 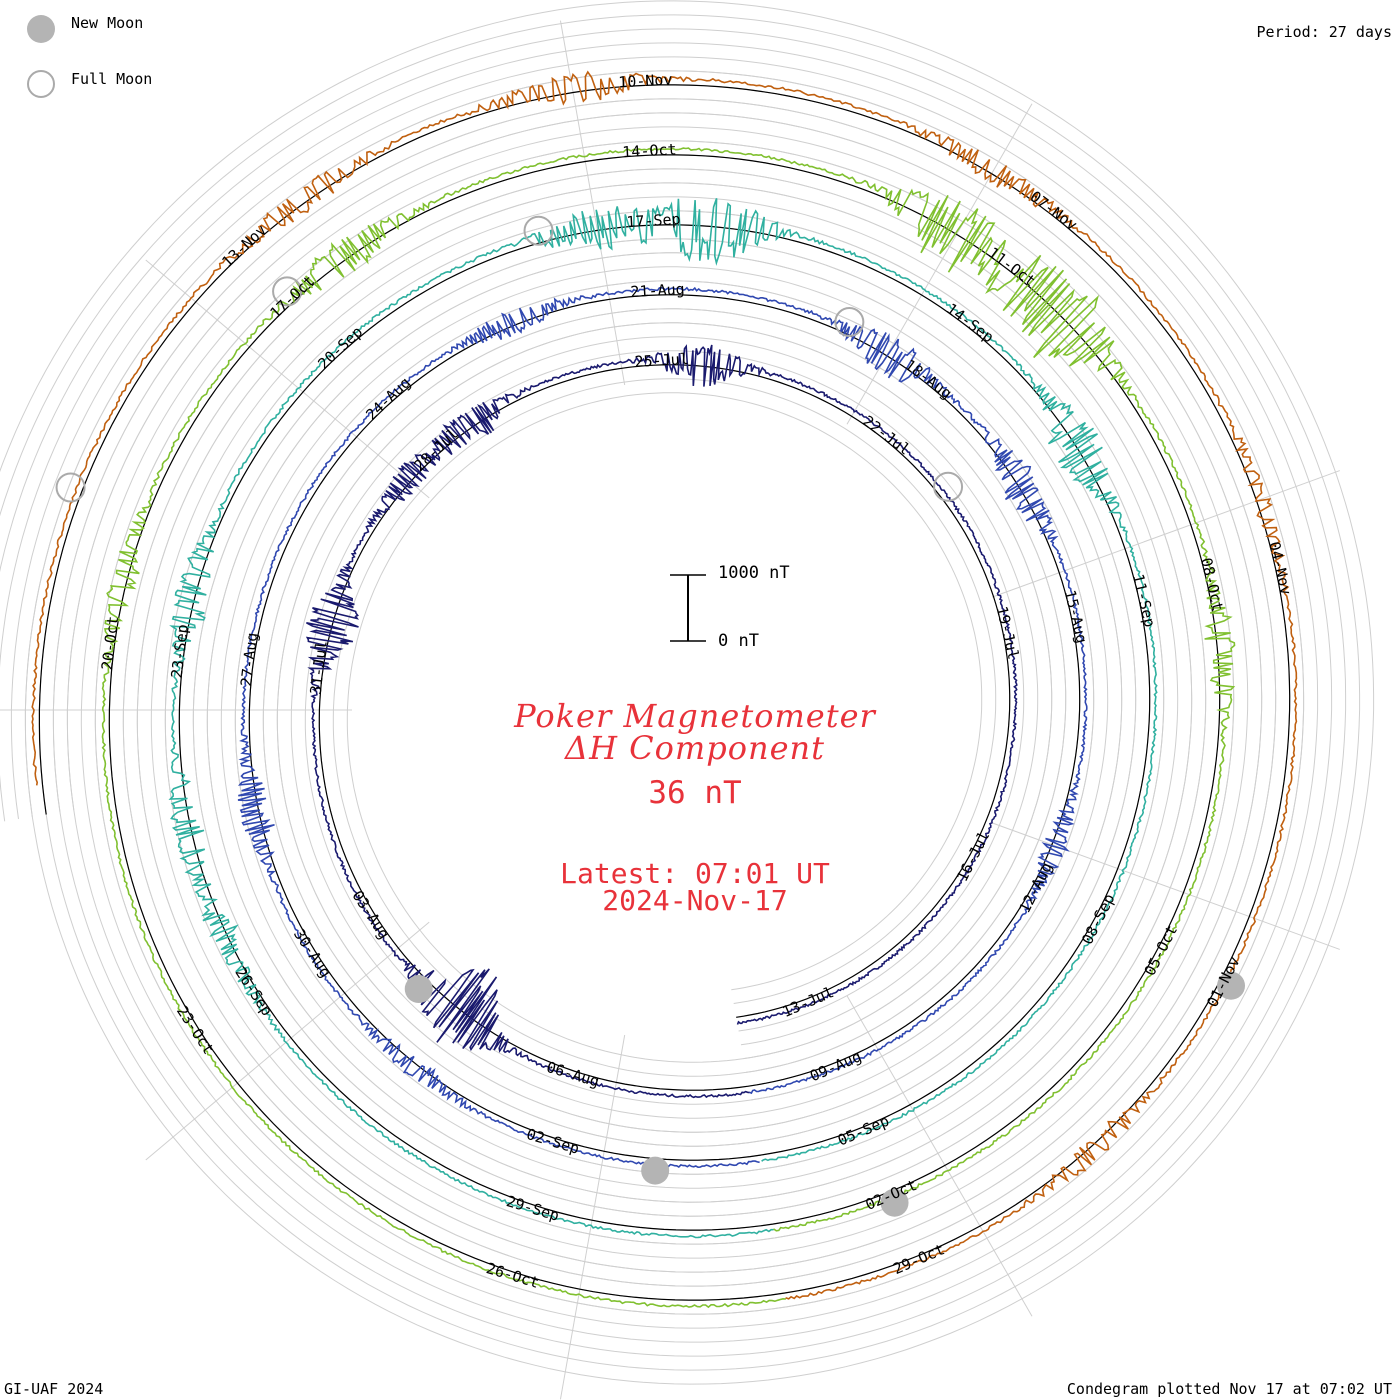 I want to click on date-tick-label: 08-Sep, so click(x=1098, y=919).